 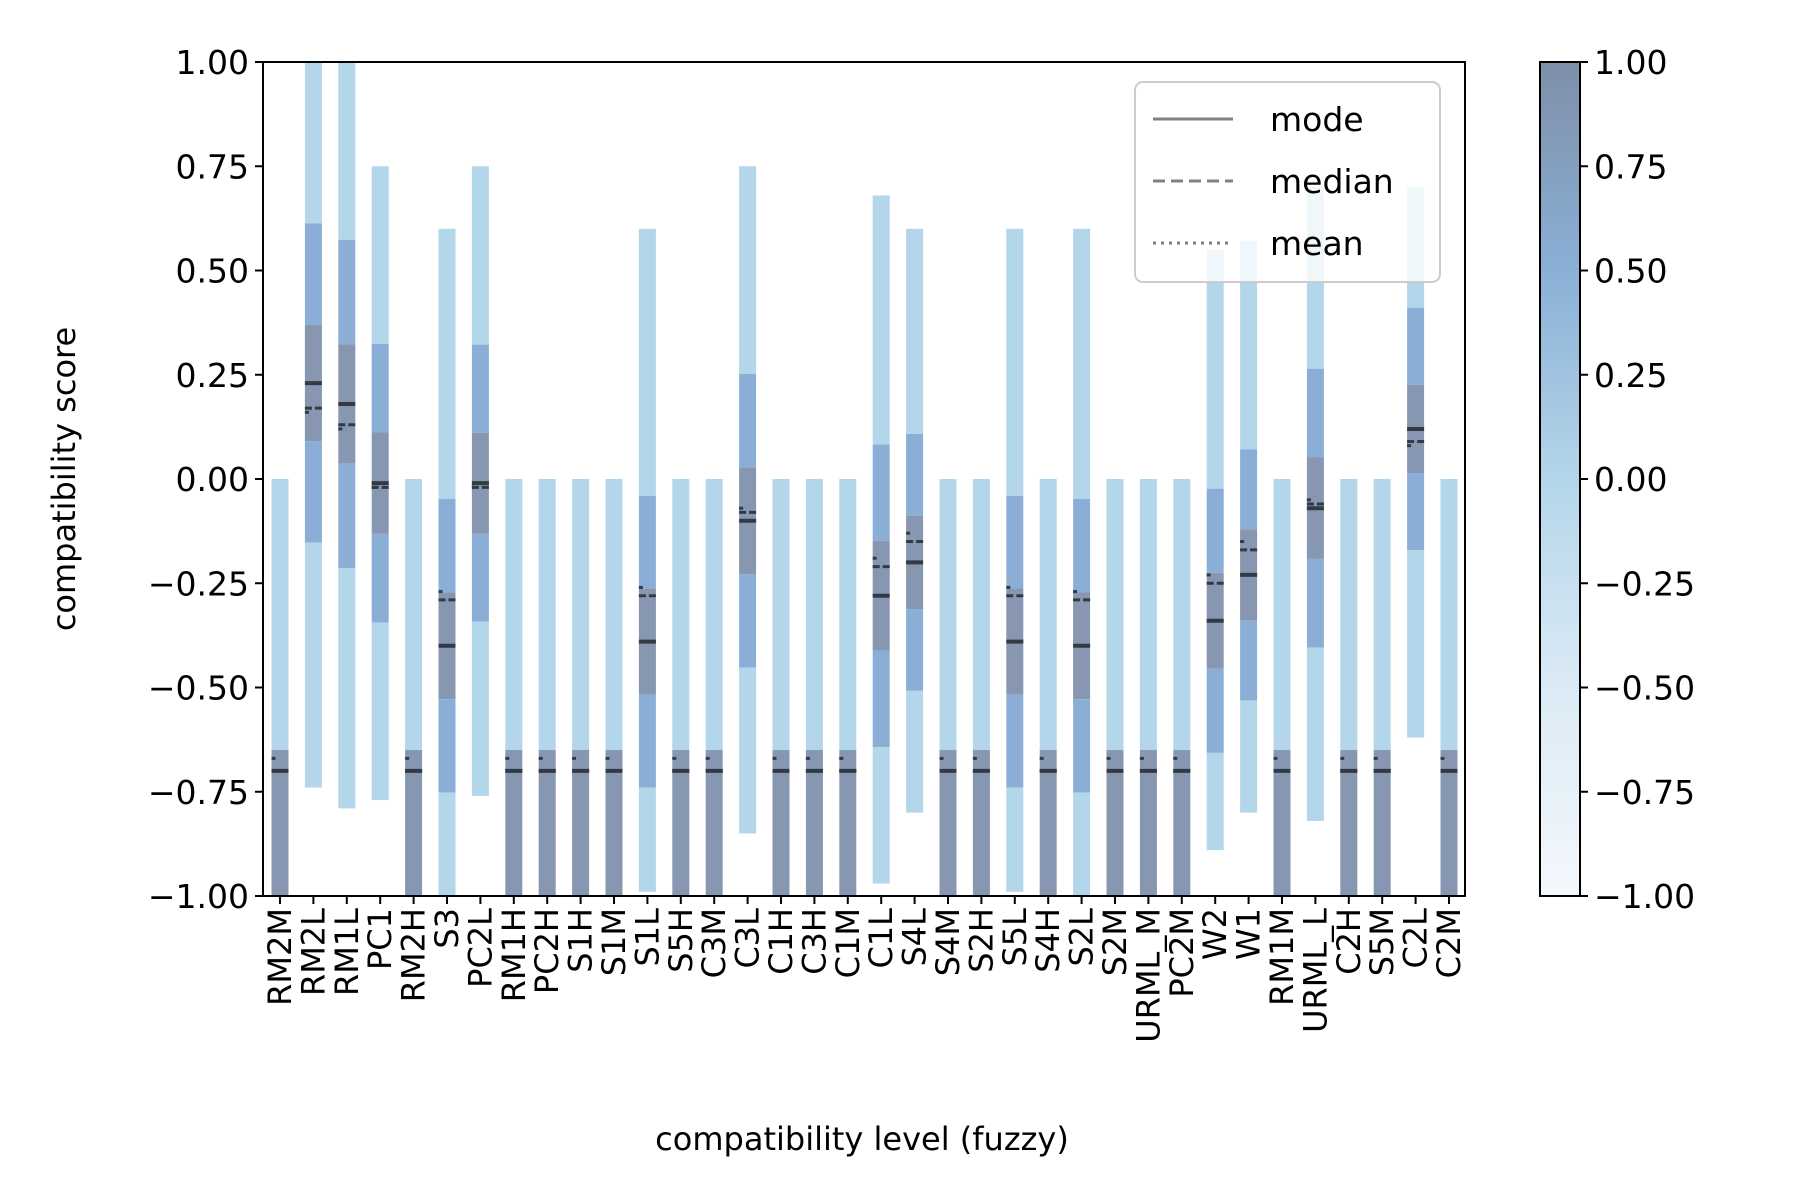 I want to click on bar-S3, so click(x=447, y=562).